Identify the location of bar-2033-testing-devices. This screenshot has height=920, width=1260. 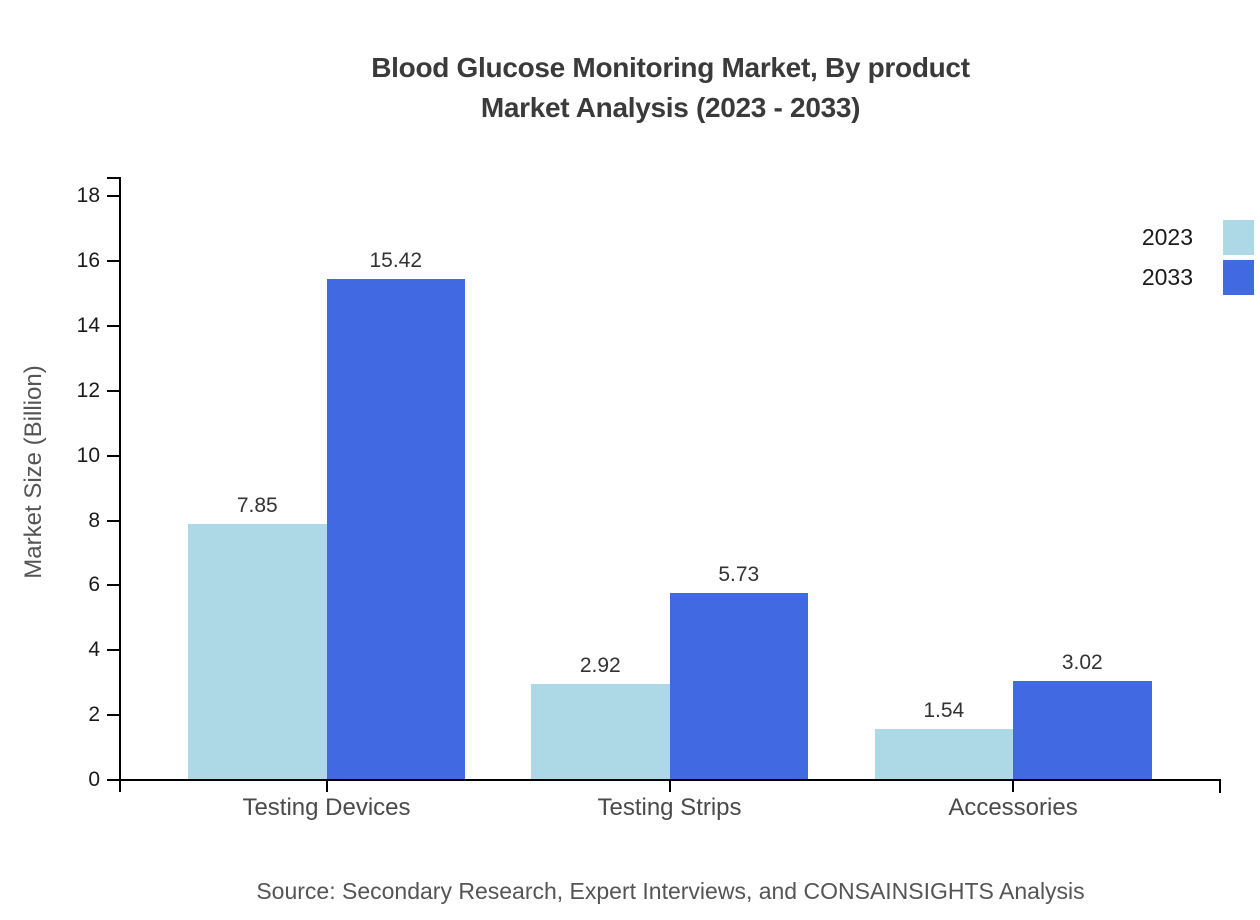
(395, 529).